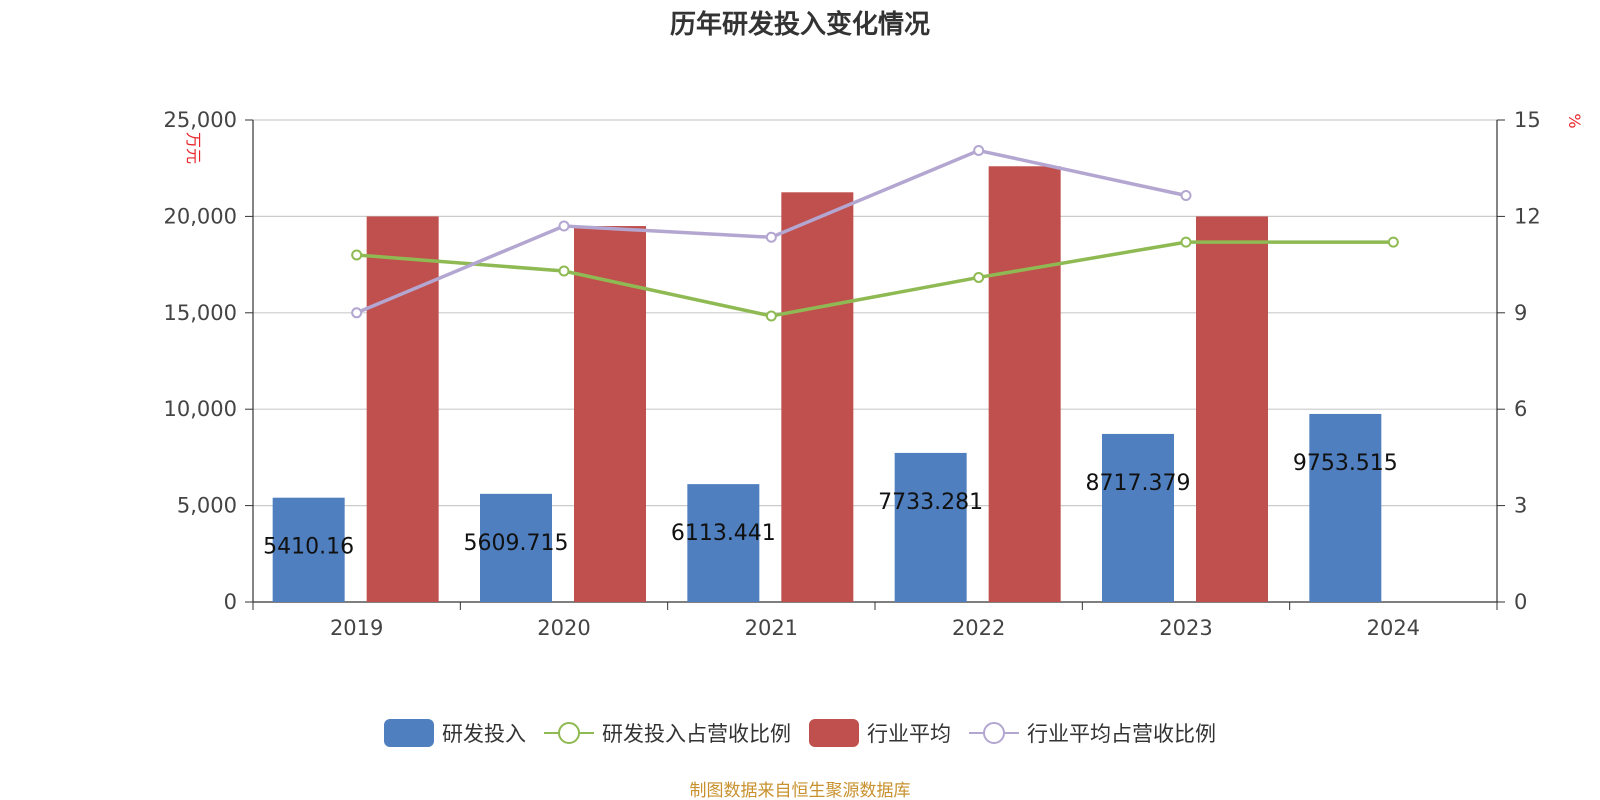 Image resolution: width=1600 pixels, height=800 pixels. What do you see at coordinates (200, 313) in the screenshot?
I see `left-tick-label: 15,000` at bounding box center [200, 313].